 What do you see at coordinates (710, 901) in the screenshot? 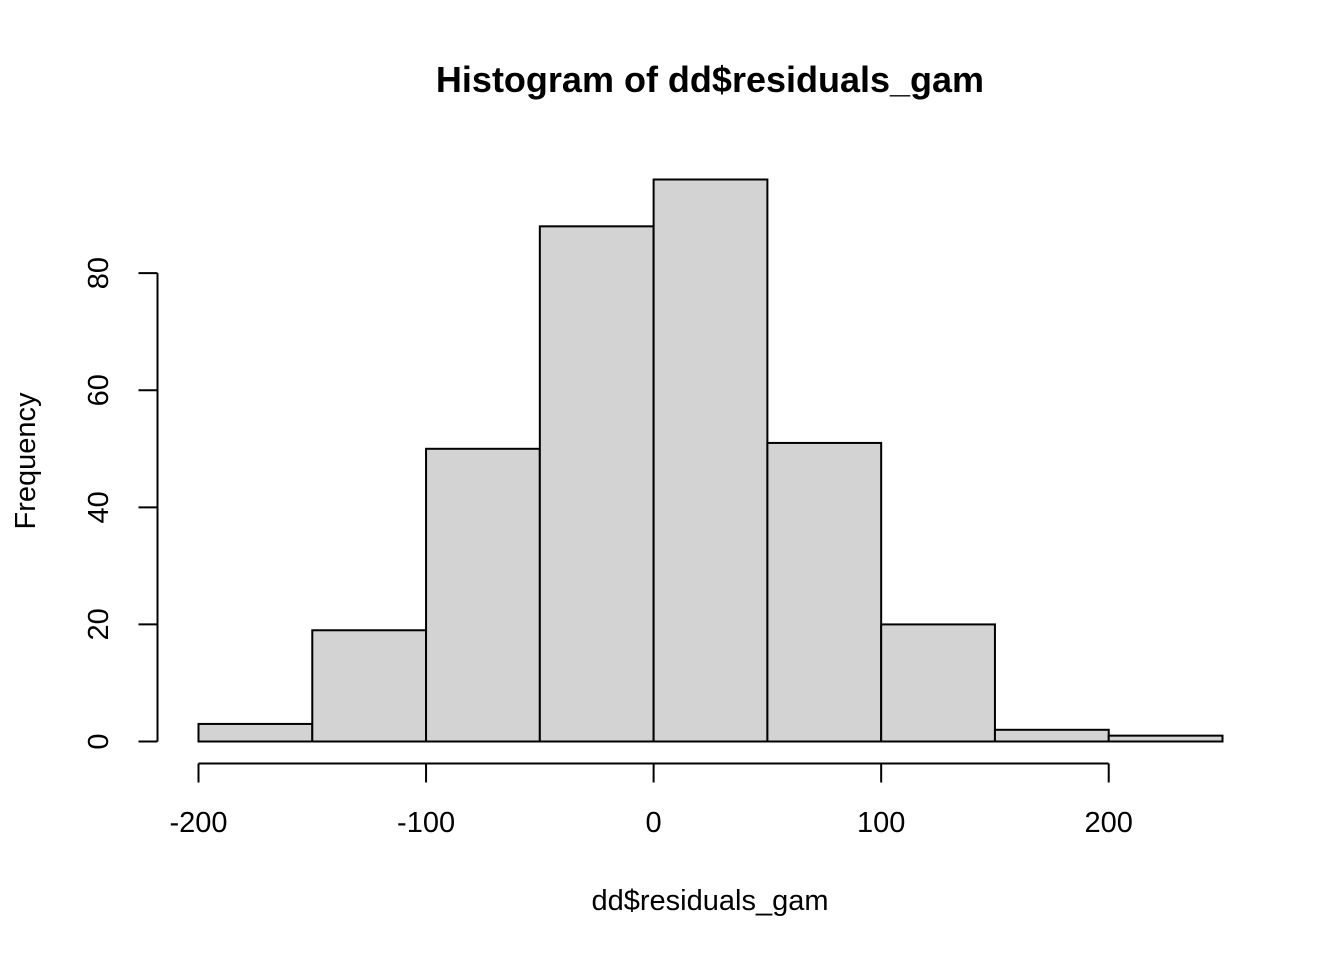
I see `x-axis-label: dd$residuals_gam` at bounding box center [710, 901].